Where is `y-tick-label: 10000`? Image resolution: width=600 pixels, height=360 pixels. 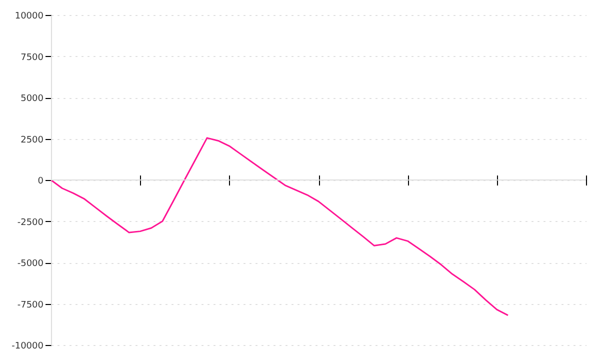 y-tick-label: 10000 is located at coordinates (29, 17).